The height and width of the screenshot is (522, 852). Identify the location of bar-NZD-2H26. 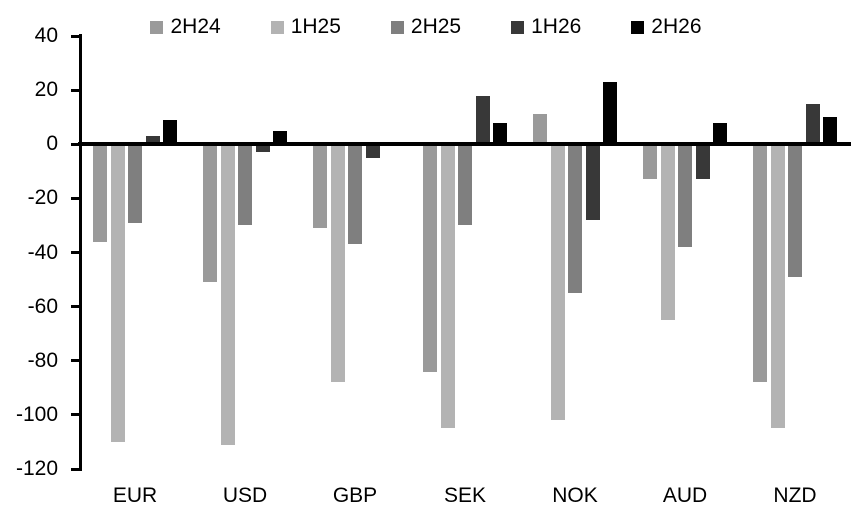
(830, 131).